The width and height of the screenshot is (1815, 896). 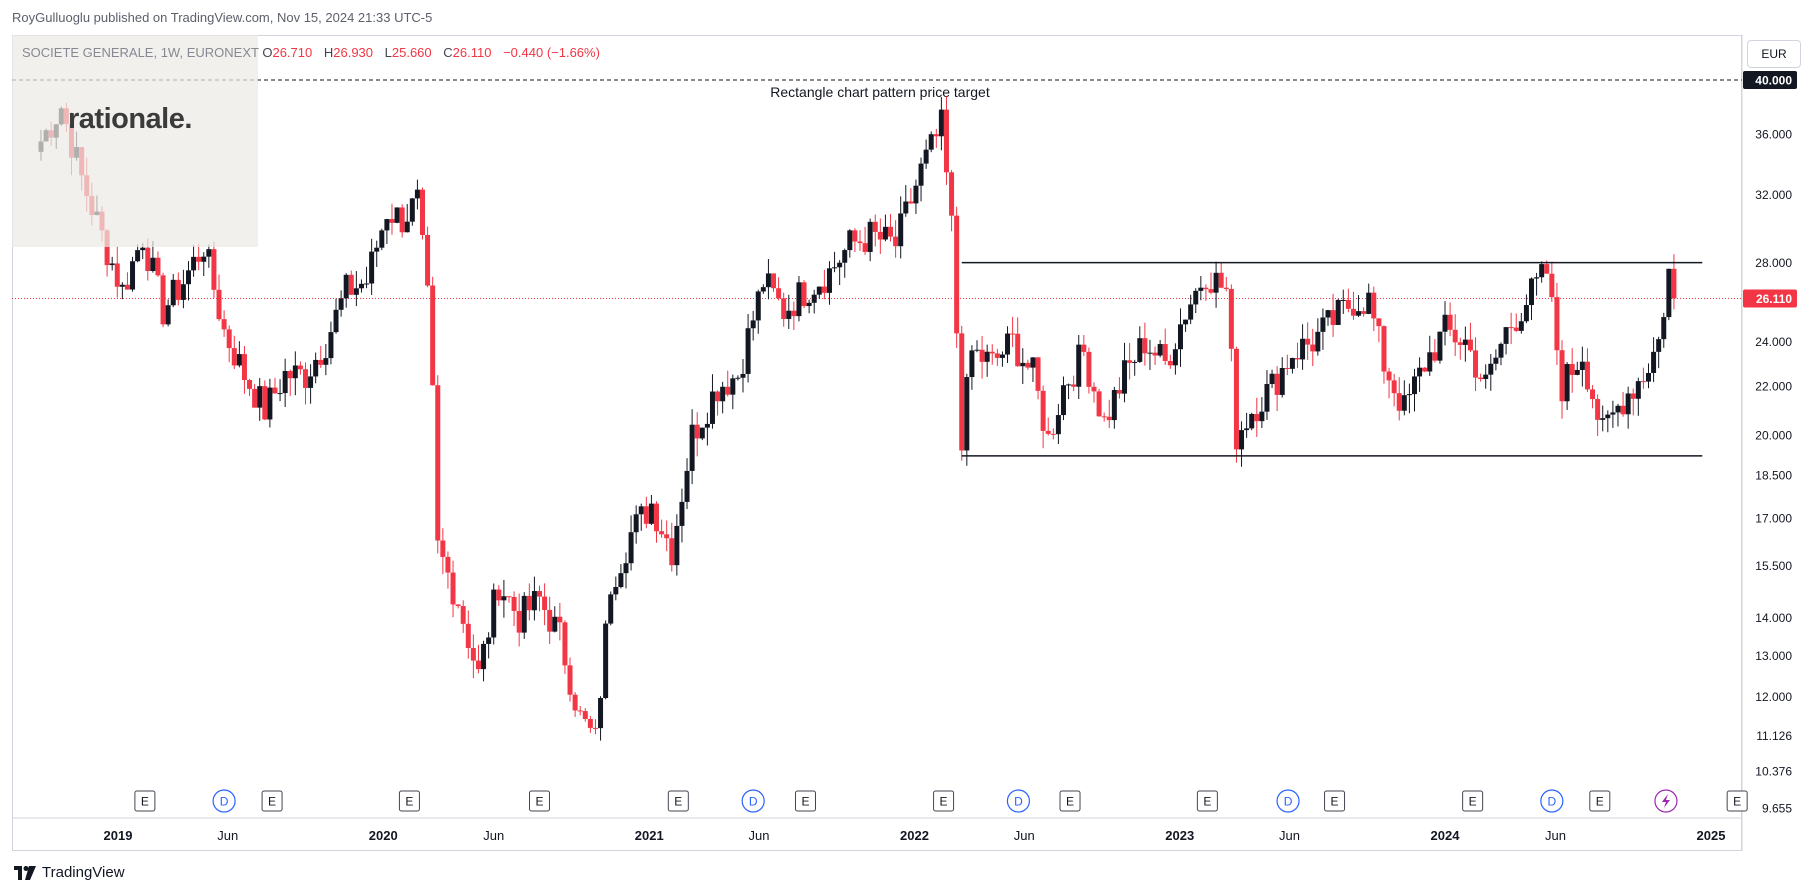 What do you see at coordinates (140, 52) in the screenshot?
I see `symbol-label: SOCIETE GENERALE, 1W, EURONEXT` at bounding box center [140, 52].